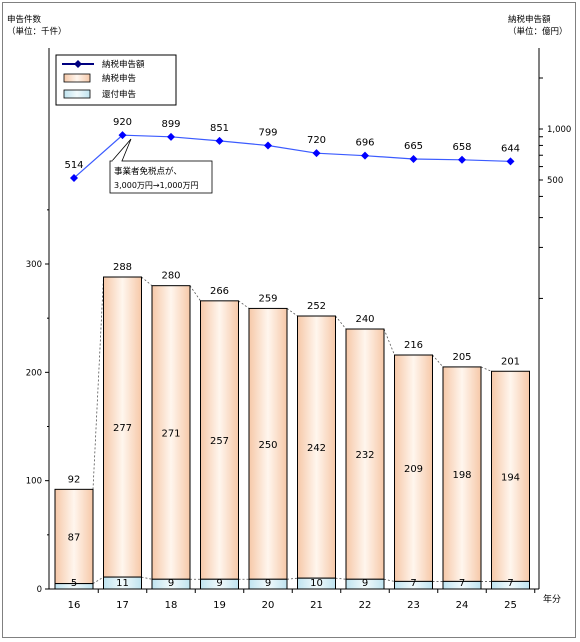  Describe the element at coordinates (316, 306) in the screenshot. I see `total-label: 252` at that location.